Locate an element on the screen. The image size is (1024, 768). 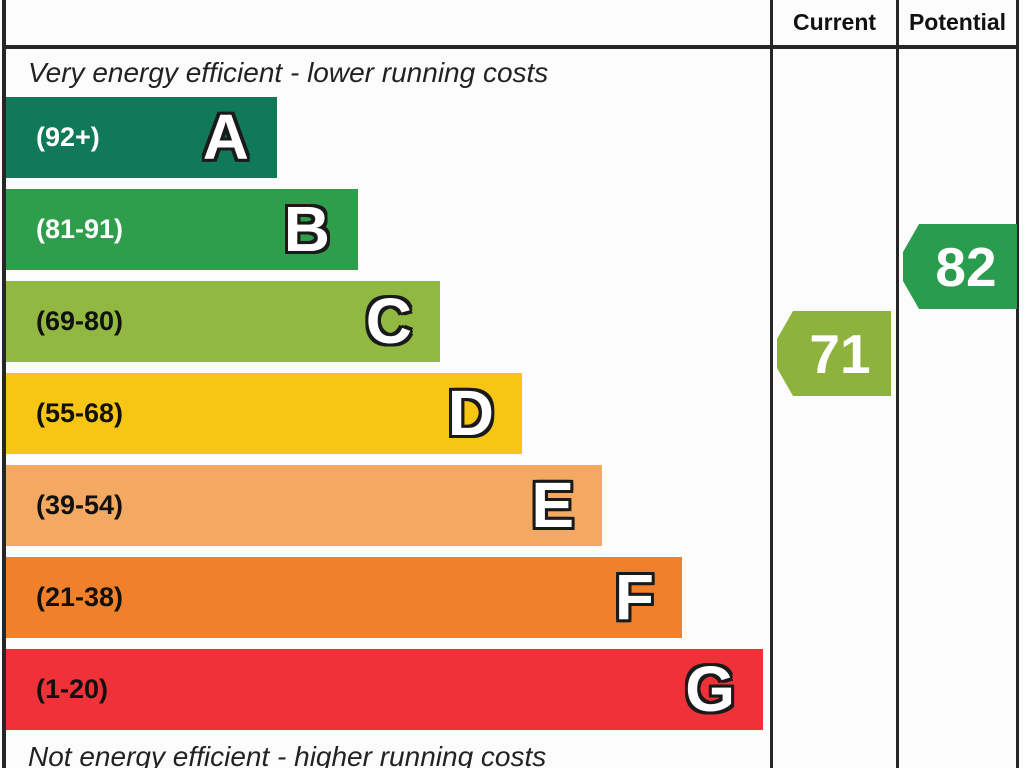
band-range-label: (92+) is located at coordinates (68, 137).